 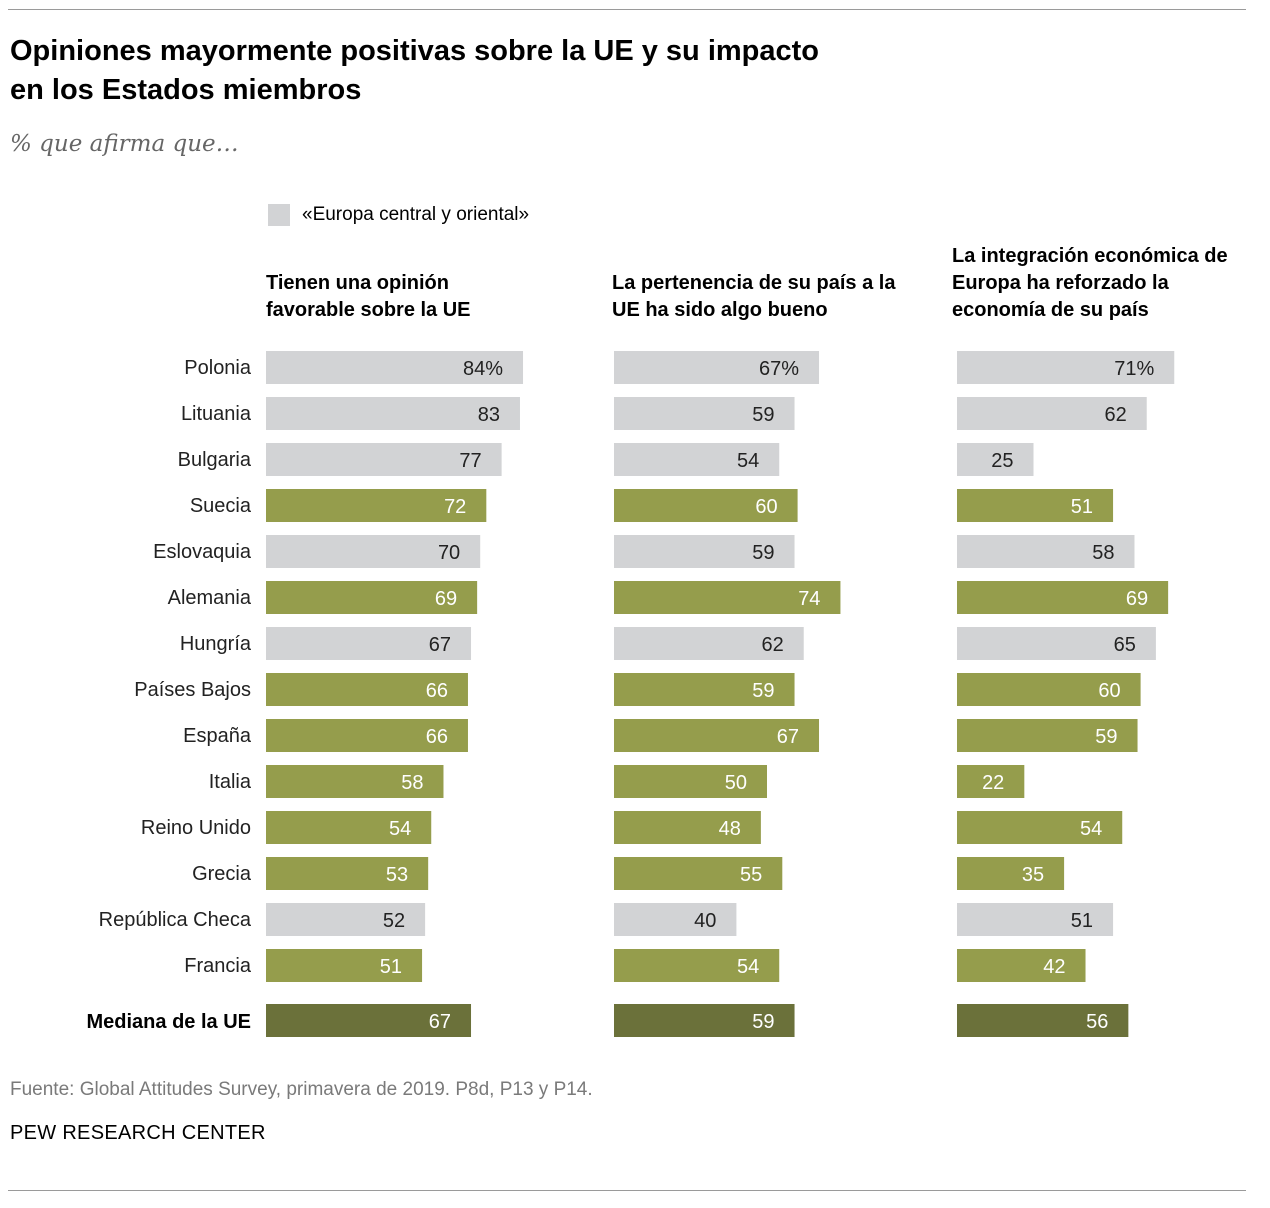 I want to click on bar-col3-hungria, so click(x=1056, y=643).